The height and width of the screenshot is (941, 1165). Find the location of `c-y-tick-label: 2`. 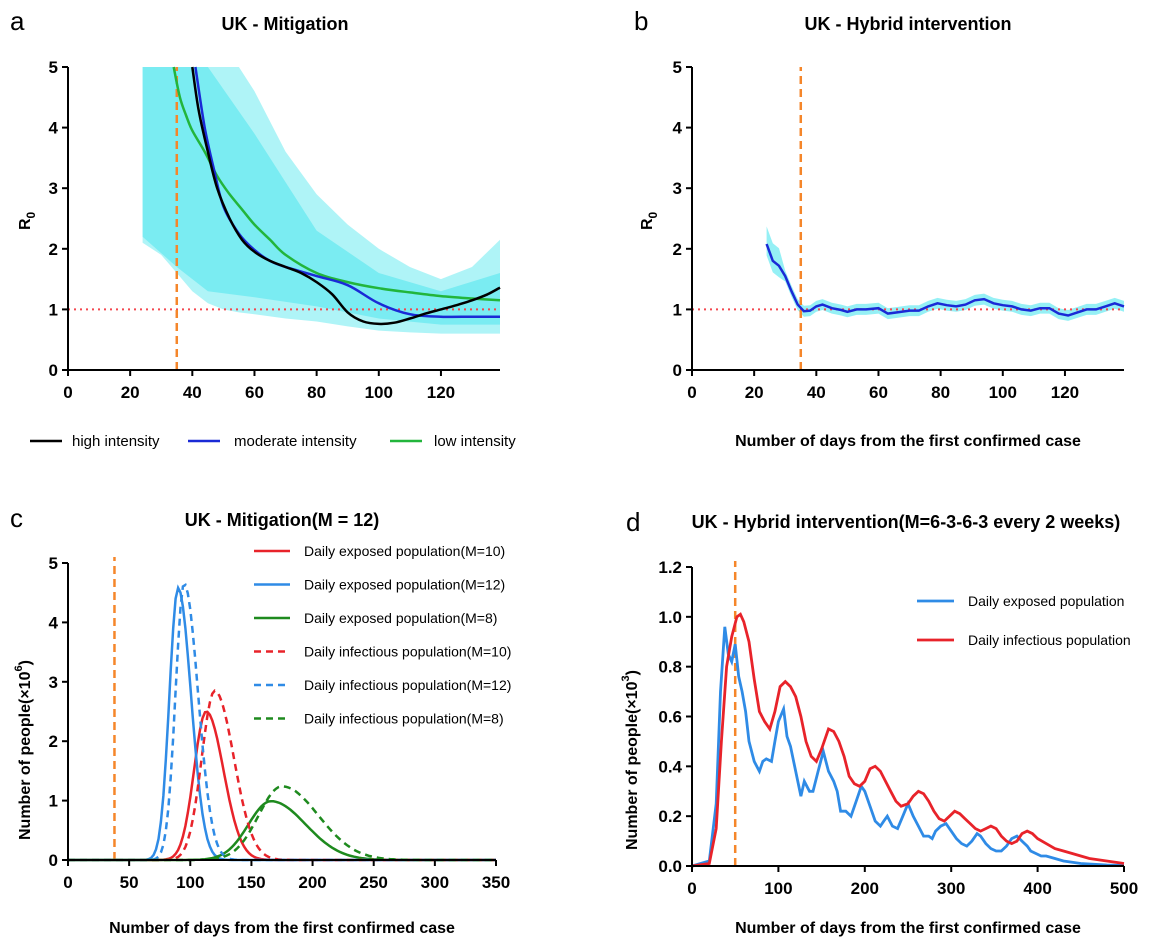

c-y-tick-label: 2 is located at coordinates (53, 741).